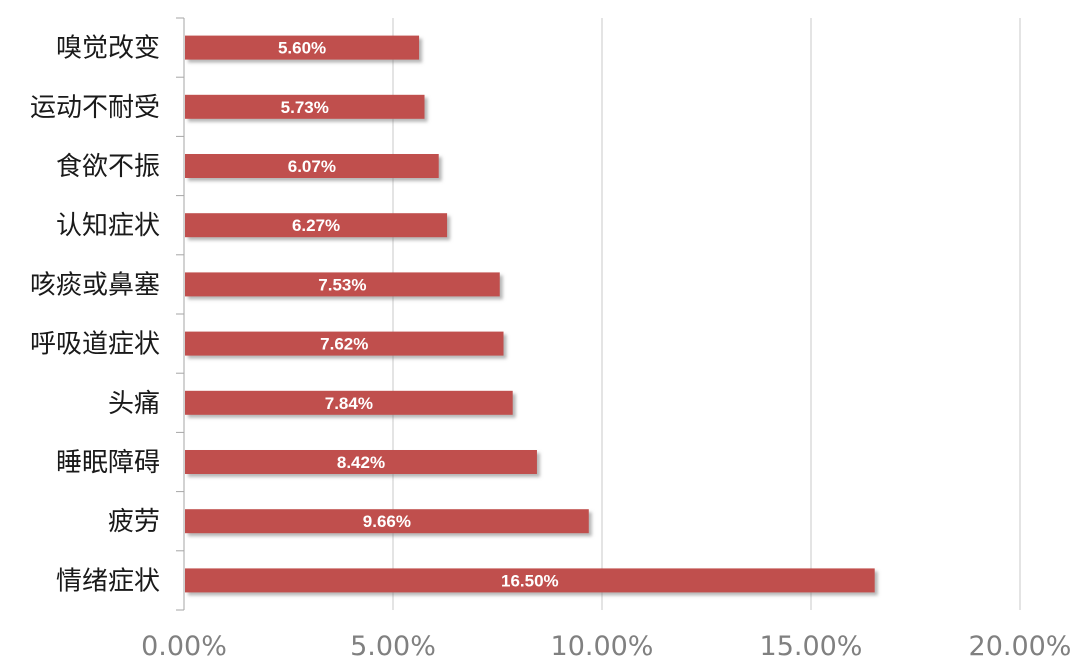  Describe the element at coordinates (811, 646) in the screenshot. I see `x-tick-label: 15.00%` at that location.